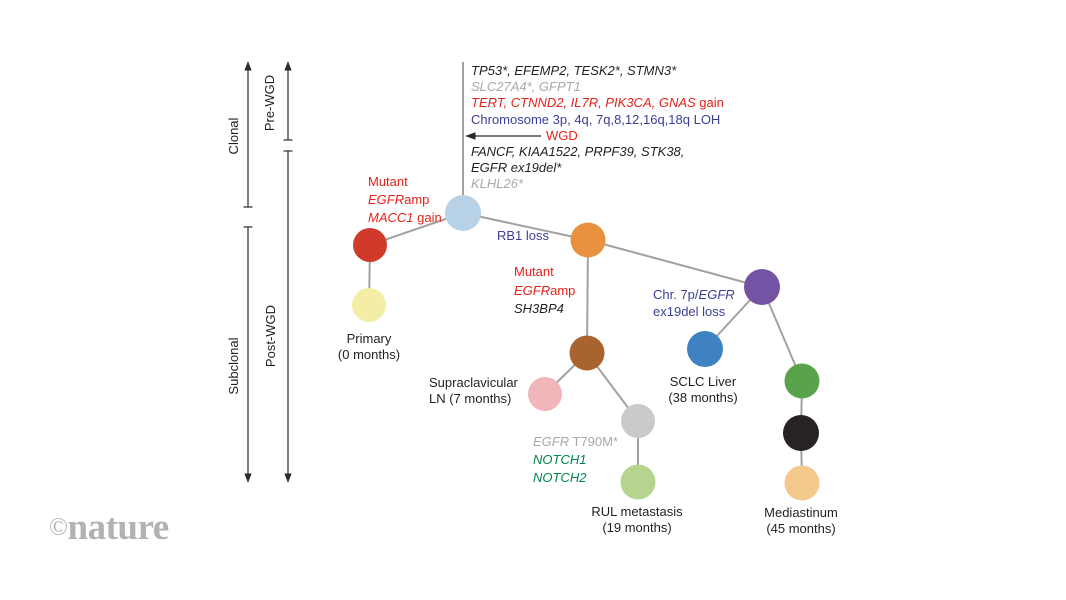 This screenshot has width=1066, height=600. I want to click on subclonal-range-arrow, so click(248, 354).